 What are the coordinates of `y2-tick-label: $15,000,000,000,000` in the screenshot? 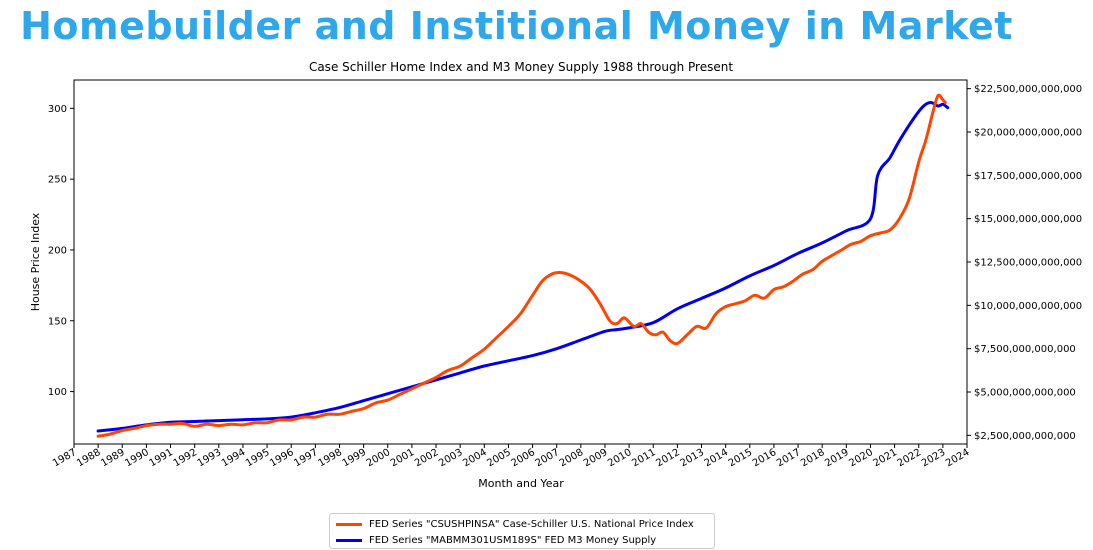 It's located at (1028, 219).